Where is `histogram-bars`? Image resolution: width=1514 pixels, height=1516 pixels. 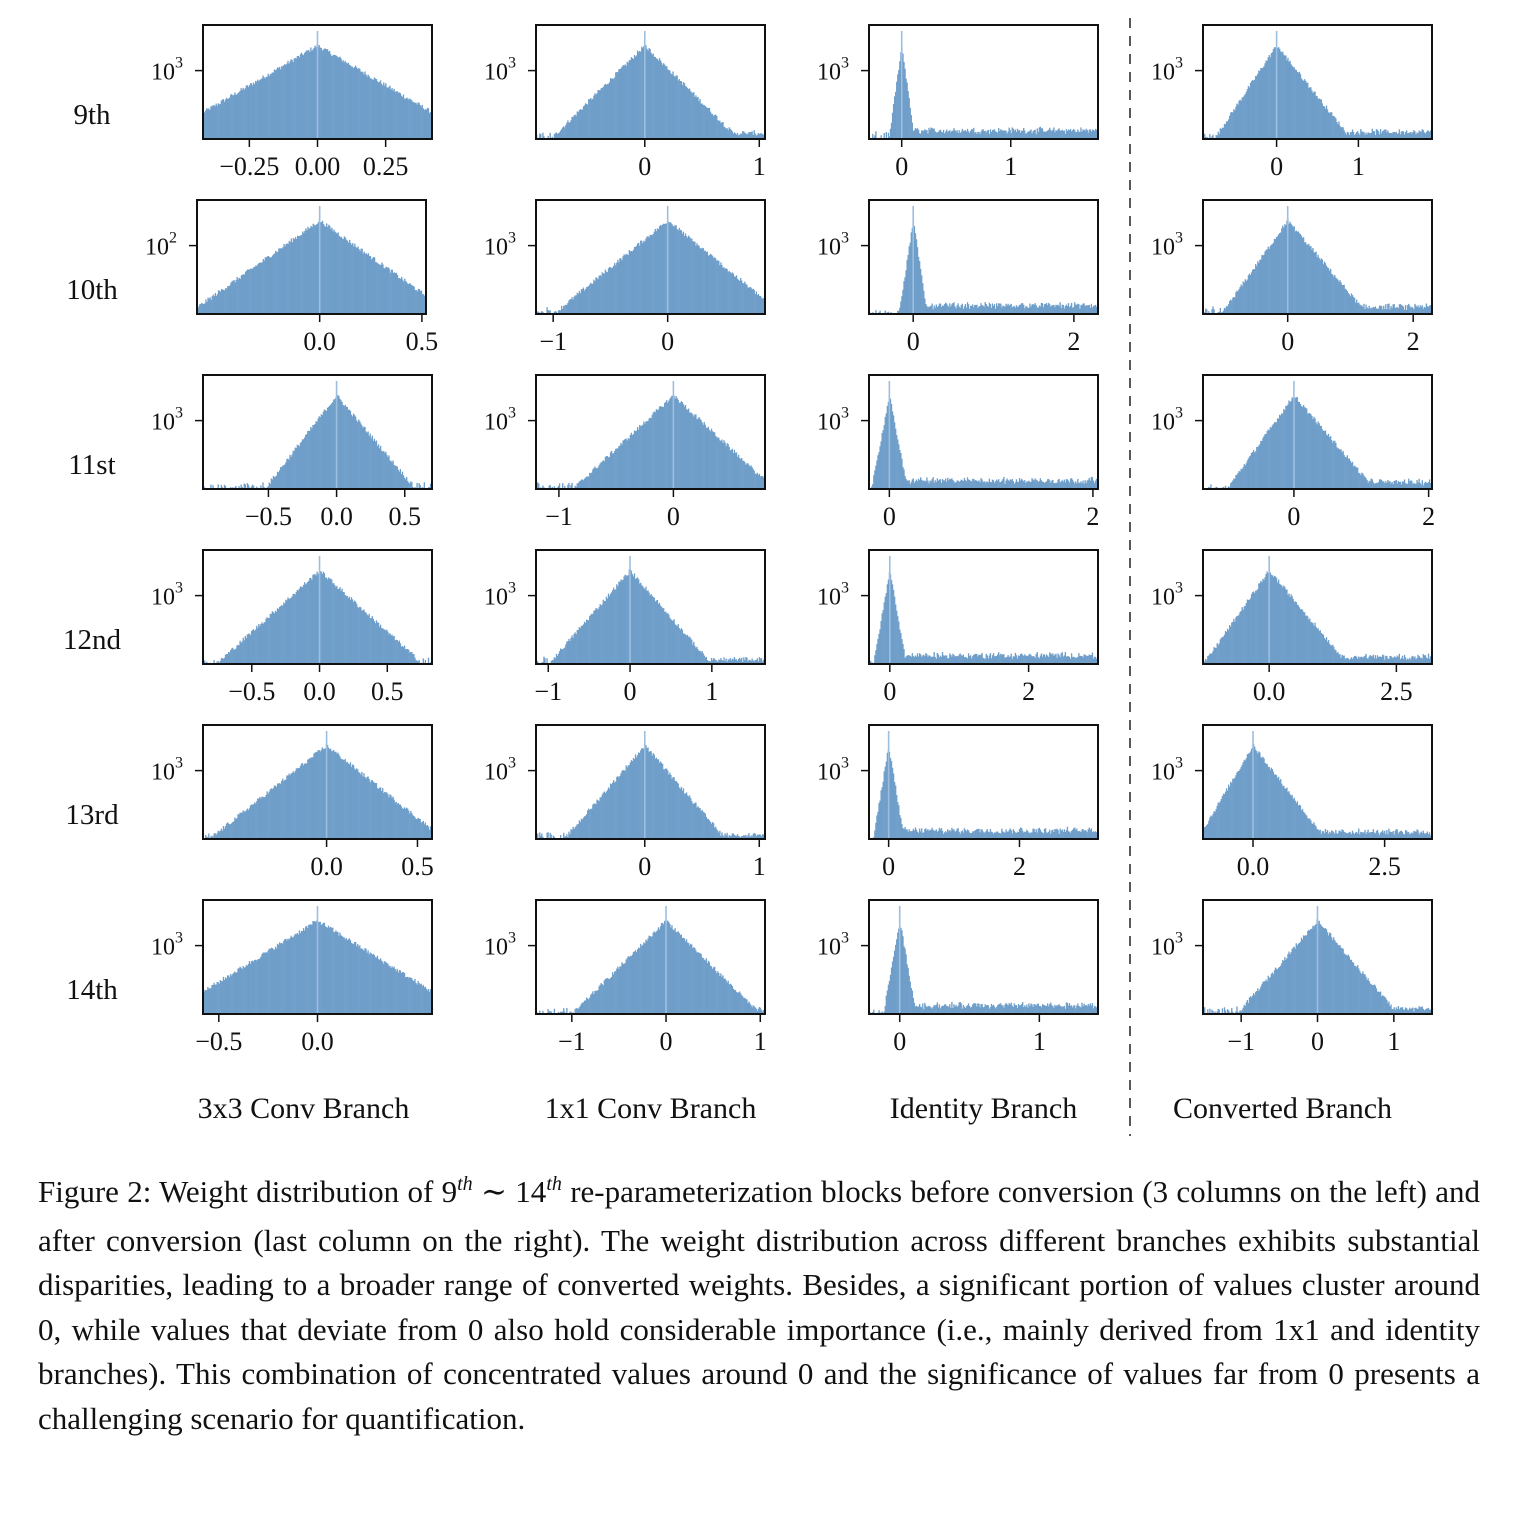 histogram-bars is located at coordinates (984, 617).